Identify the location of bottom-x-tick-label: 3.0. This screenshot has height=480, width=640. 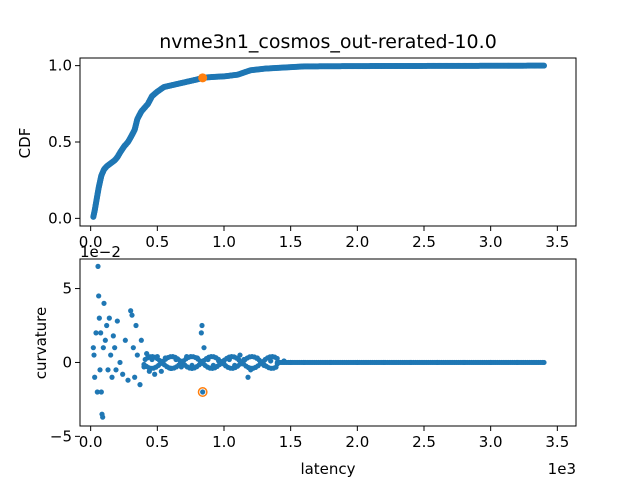
(491, 442).